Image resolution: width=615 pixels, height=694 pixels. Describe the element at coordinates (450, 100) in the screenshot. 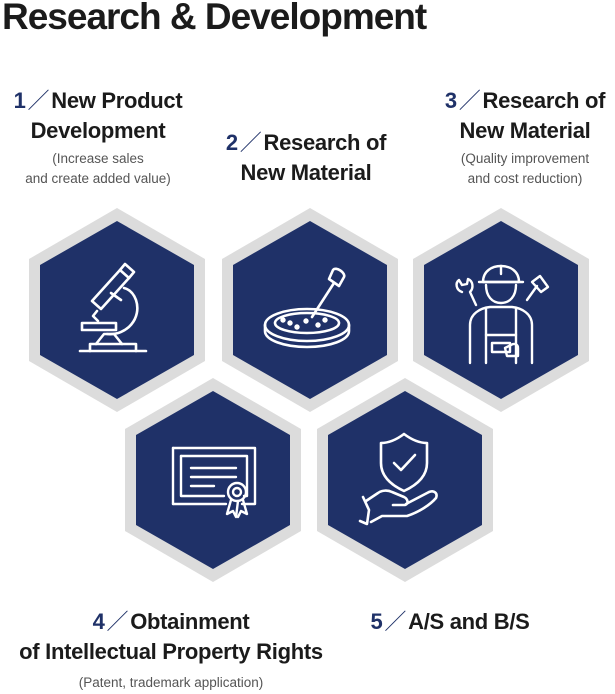

I see `item-3-number: 3` at that location.